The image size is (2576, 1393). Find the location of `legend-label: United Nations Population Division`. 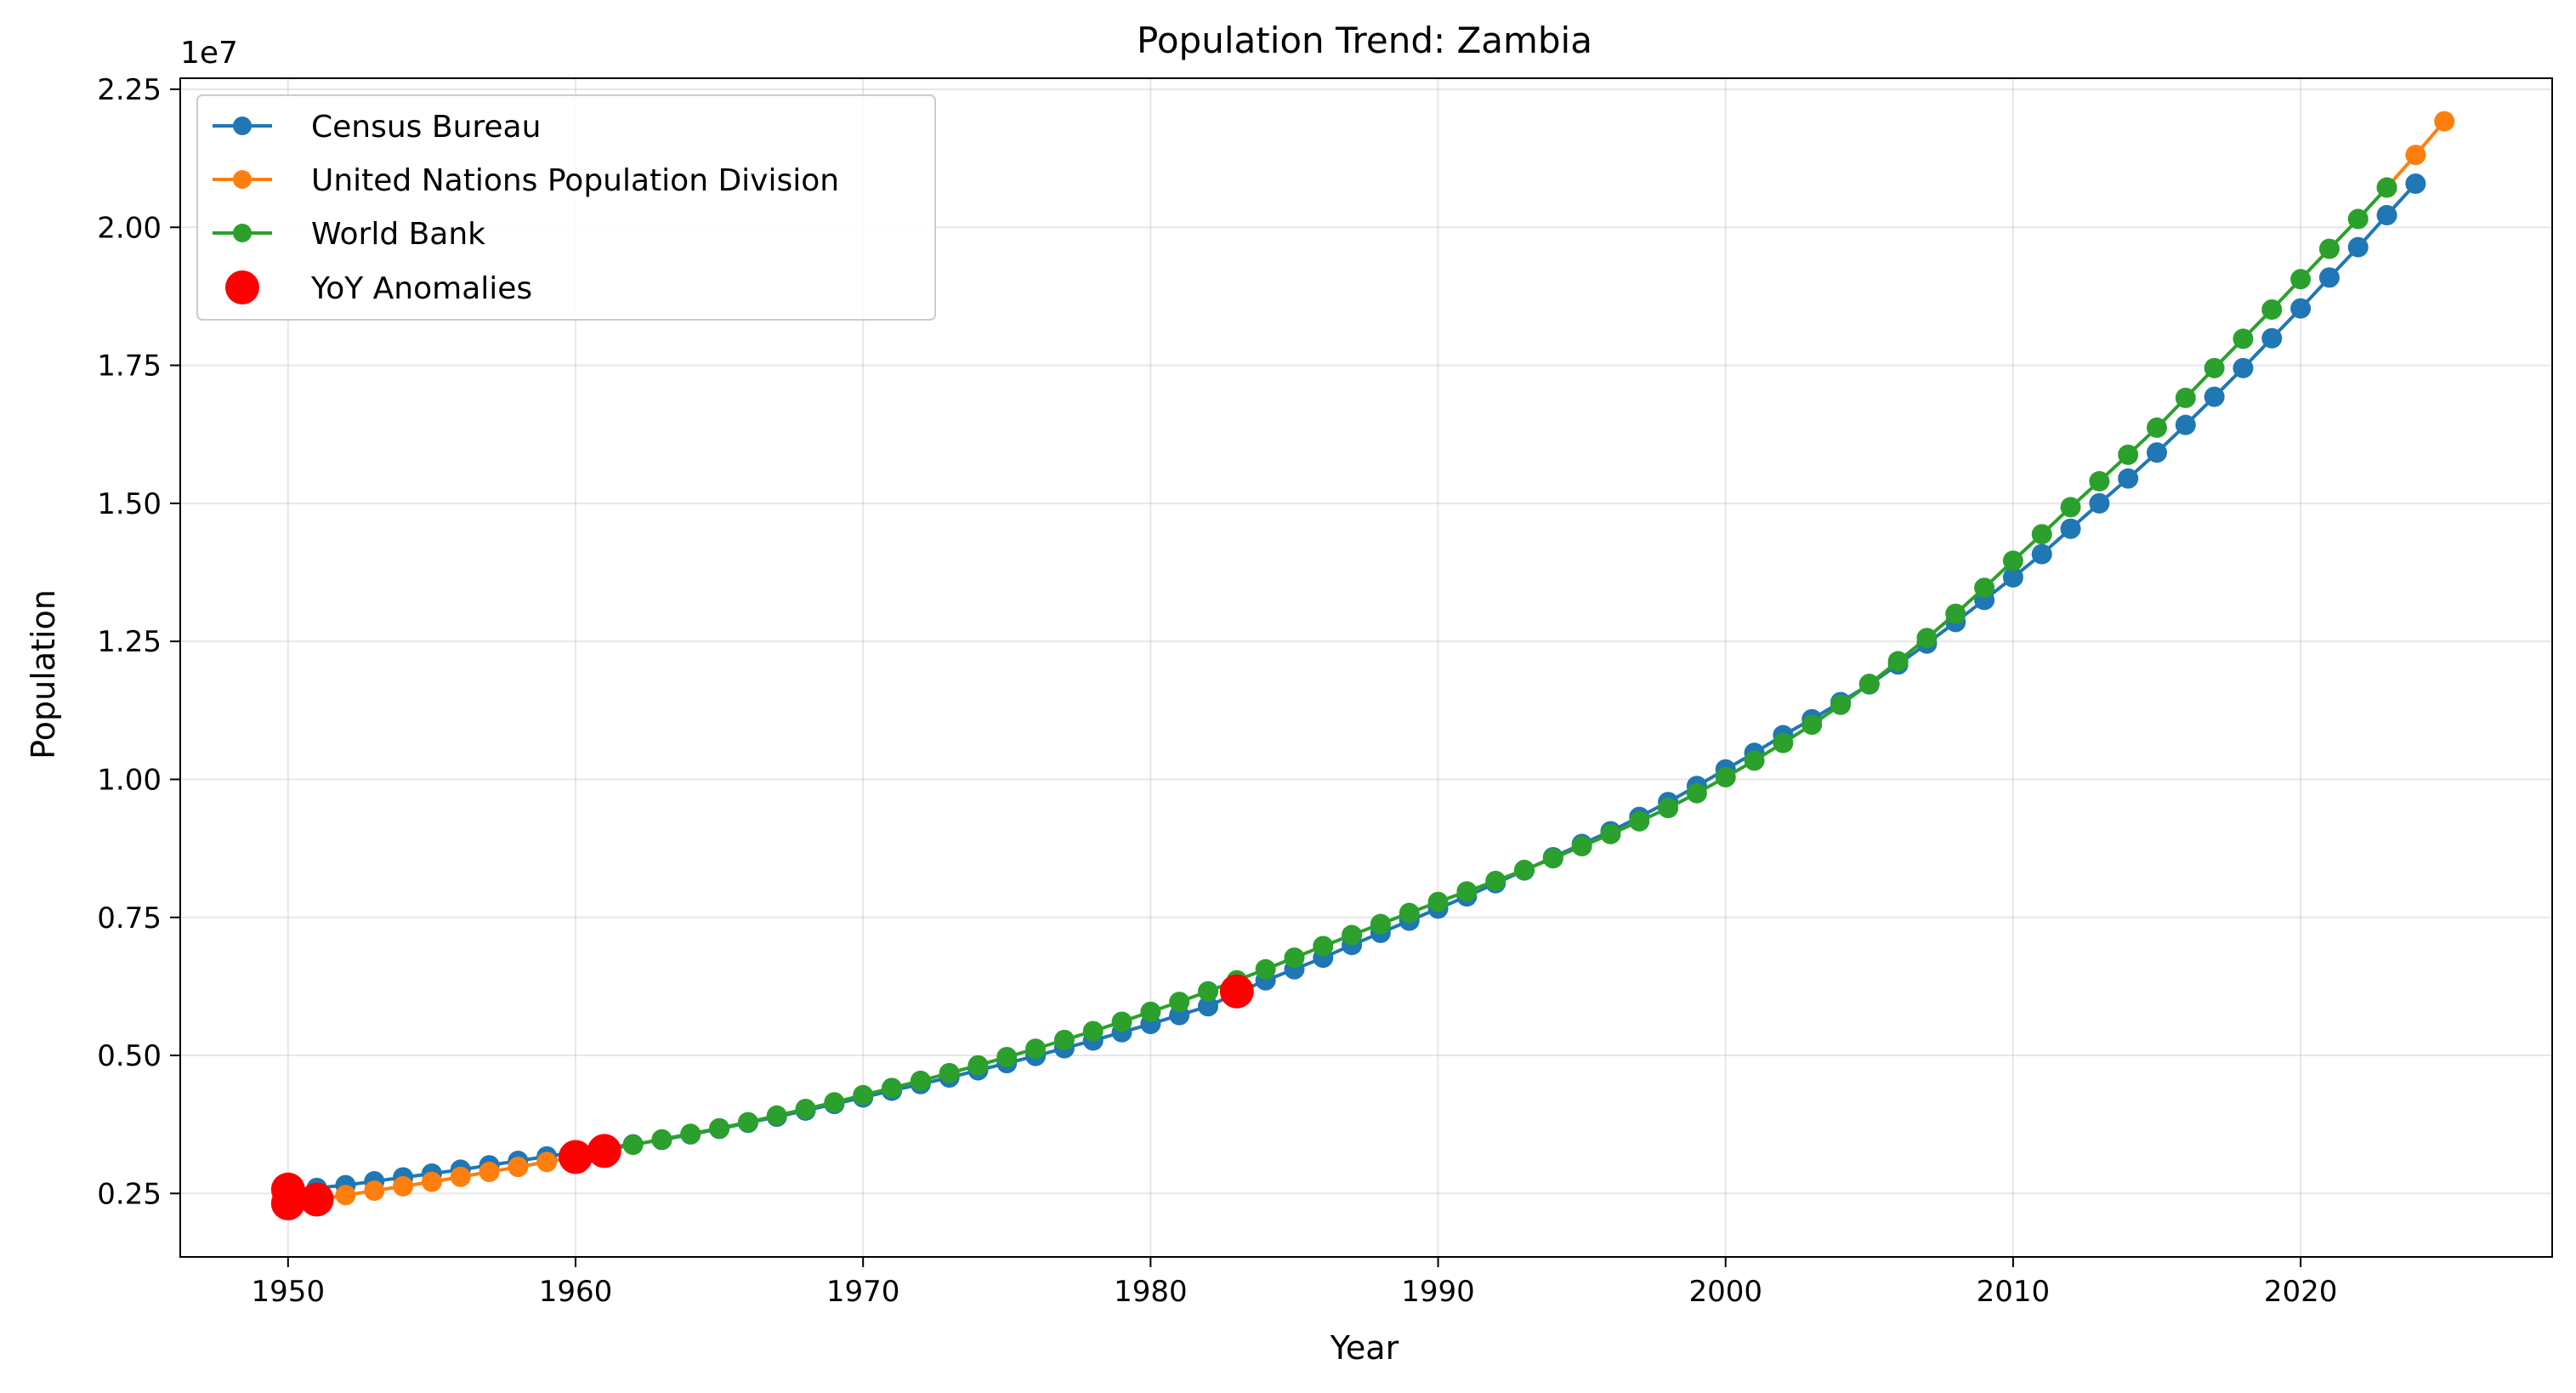

legend-label: United Nations Population Division is located at coordinates (575, 180).